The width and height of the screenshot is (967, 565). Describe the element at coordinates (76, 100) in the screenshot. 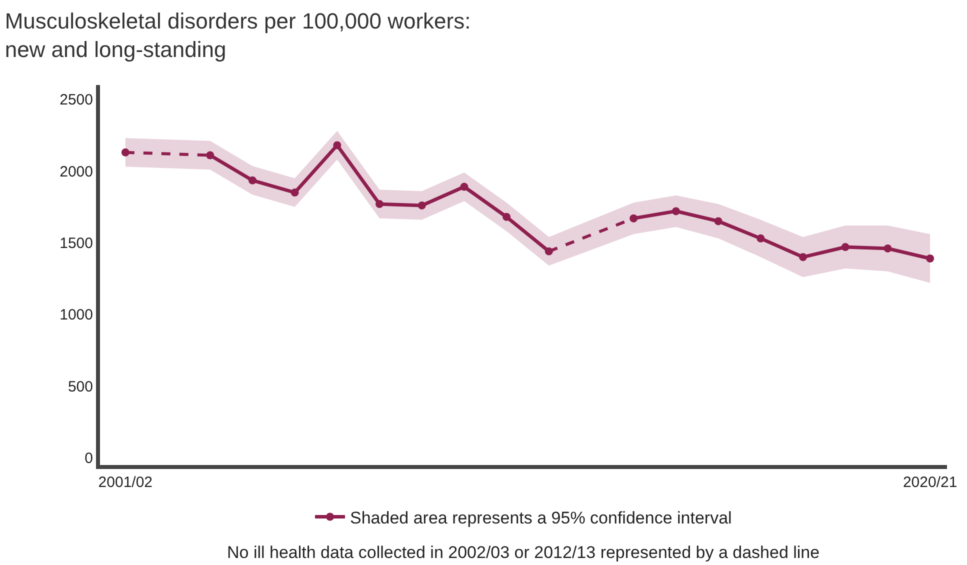

I see `y-tick-label: 2500` at that location.